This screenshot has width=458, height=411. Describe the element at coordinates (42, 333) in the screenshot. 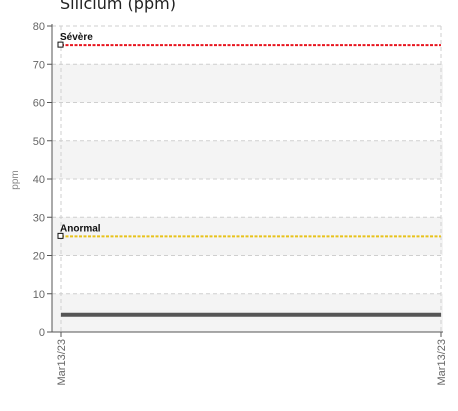

I see `y-tick-label: 0` at that location.